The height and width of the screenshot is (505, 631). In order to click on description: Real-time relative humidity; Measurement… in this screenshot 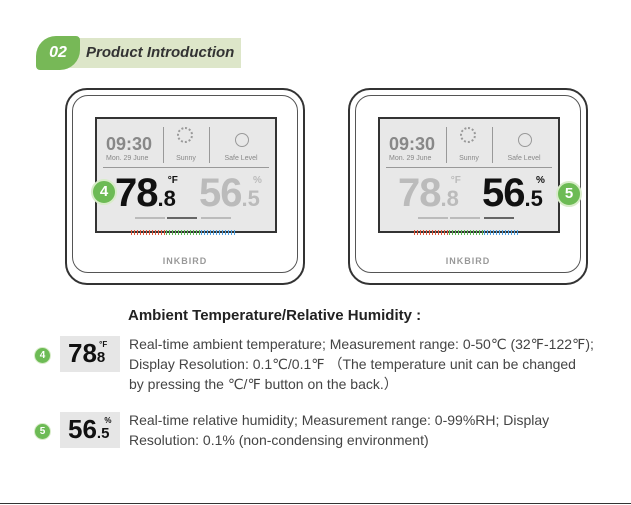, I will do `click(339, 430)`.